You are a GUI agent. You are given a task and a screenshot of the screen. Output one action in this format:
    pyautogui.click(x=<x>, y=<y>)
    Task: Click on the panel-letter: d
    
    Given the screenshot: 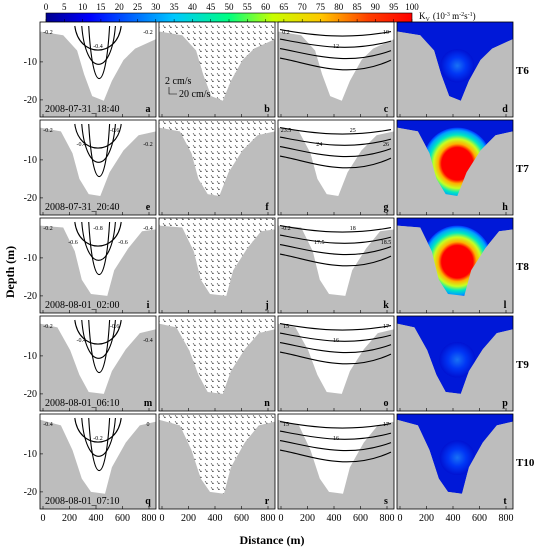 What is the action you would take?
    pyautogui.click(x=505, y=109)
    